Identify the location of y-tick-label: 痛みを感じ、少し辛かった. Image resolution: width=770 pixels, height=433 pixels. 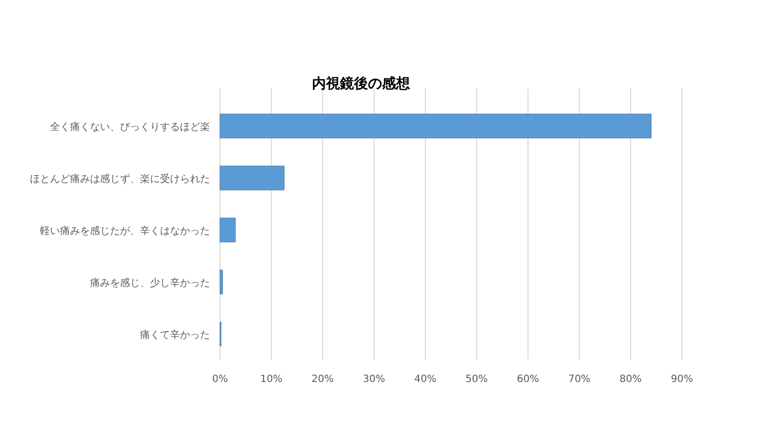
(150, 283).